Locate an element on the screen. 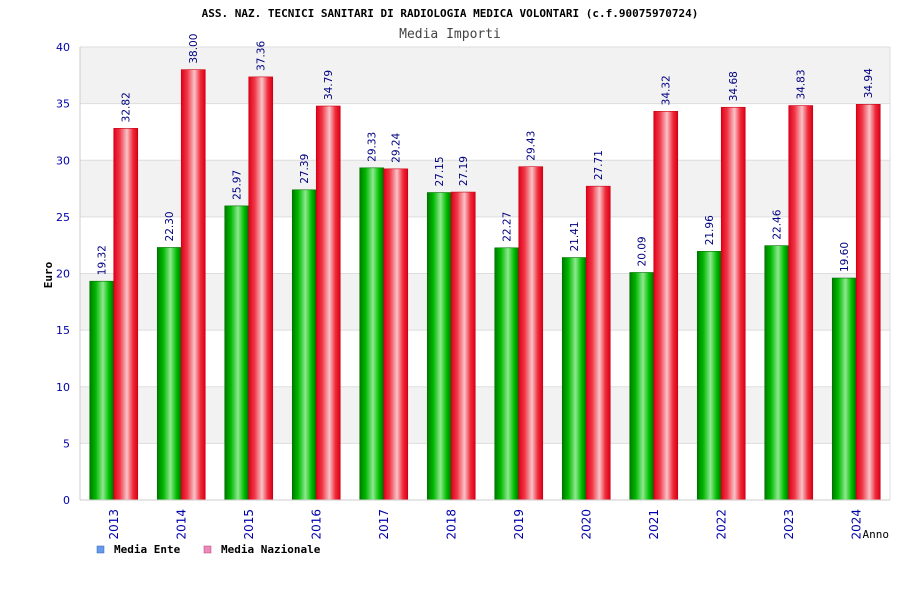 The image size is (900, 600). x-tick-label: 2020 is located at coordinates (586, 524).